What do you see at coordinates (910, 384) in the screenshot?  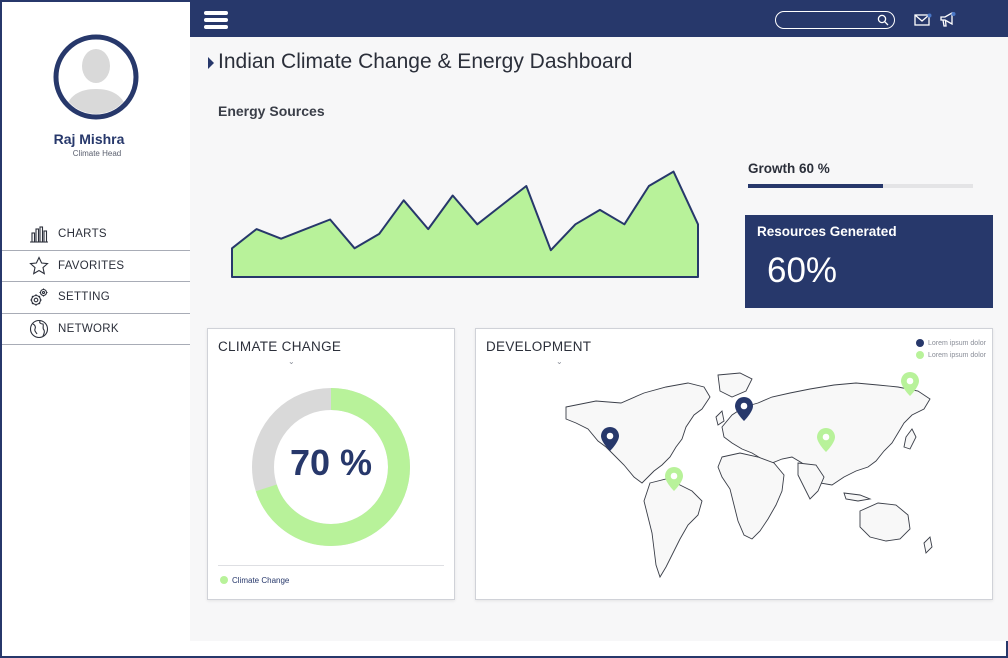 I see `map-pin-russia-east` at bounding box center [910, 384].